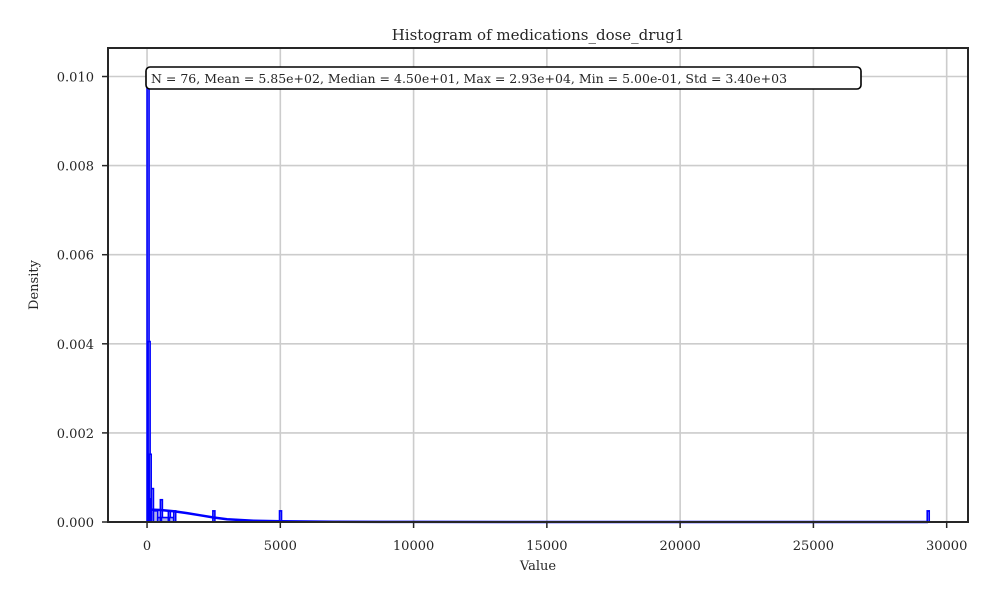  Describe the element at coordinates (813, 546) in the screenshot. I see `x-tick-label: 25000` at that location.